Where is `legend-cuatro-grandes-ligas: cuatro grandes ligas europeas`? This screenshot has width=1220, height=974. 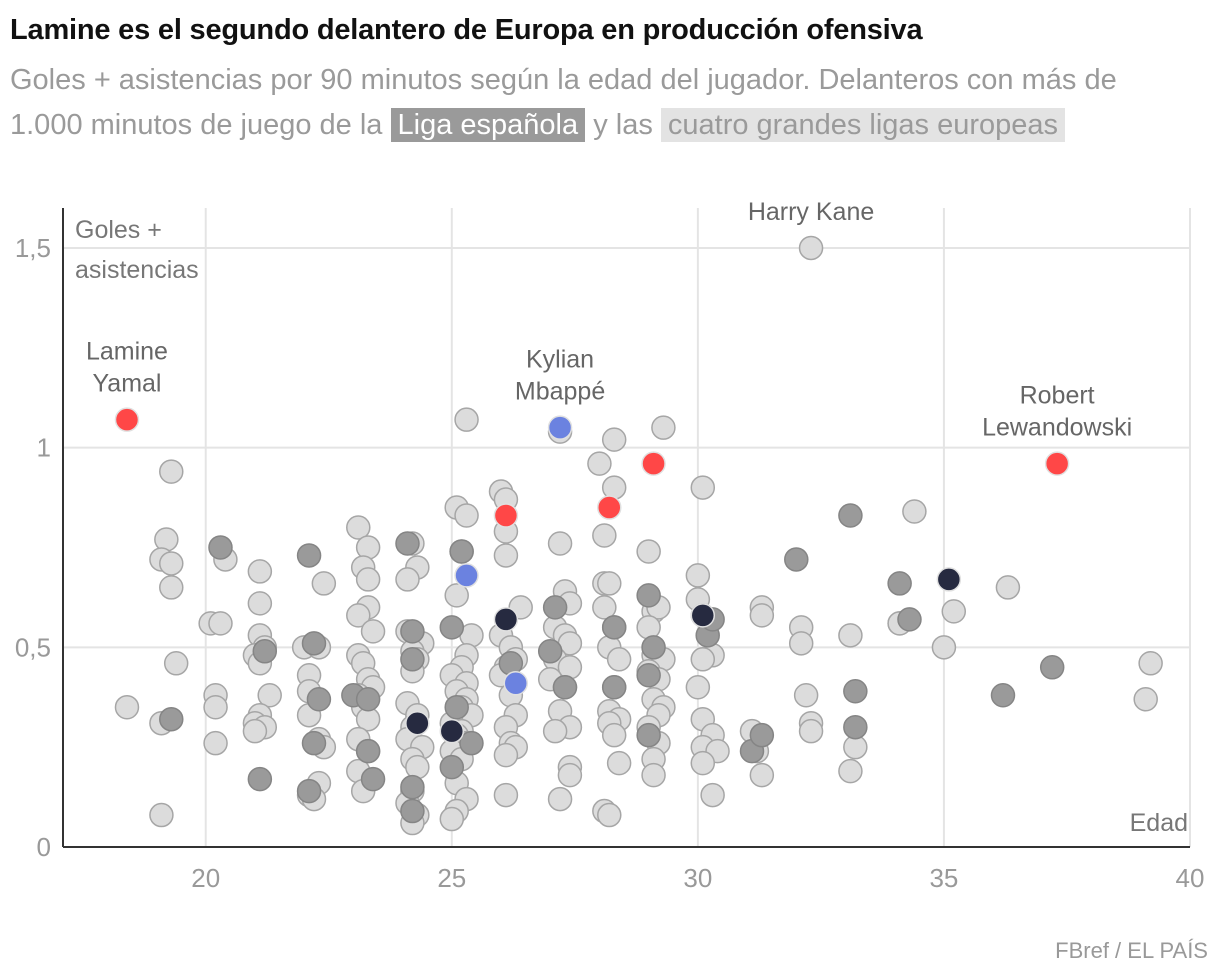
legend-cuatro-grandes-ligas: cuatro grandes ligas europeas is located at coordinates (863, 125).